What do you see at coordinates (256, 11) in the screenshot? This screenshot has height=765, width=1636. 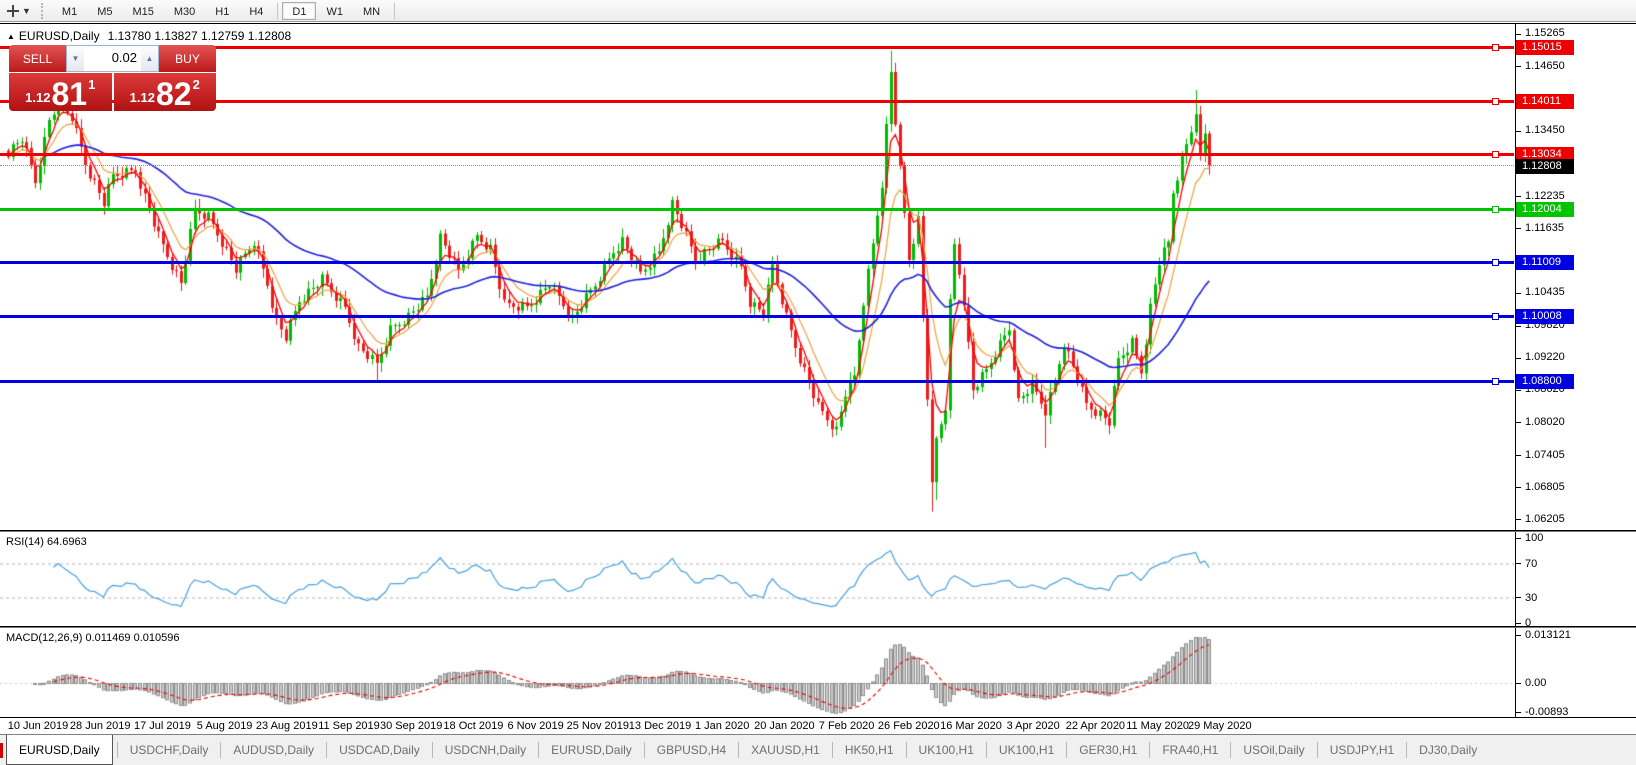 I see `timeframe-button-h4: H4` at bounding box center [256, 11].